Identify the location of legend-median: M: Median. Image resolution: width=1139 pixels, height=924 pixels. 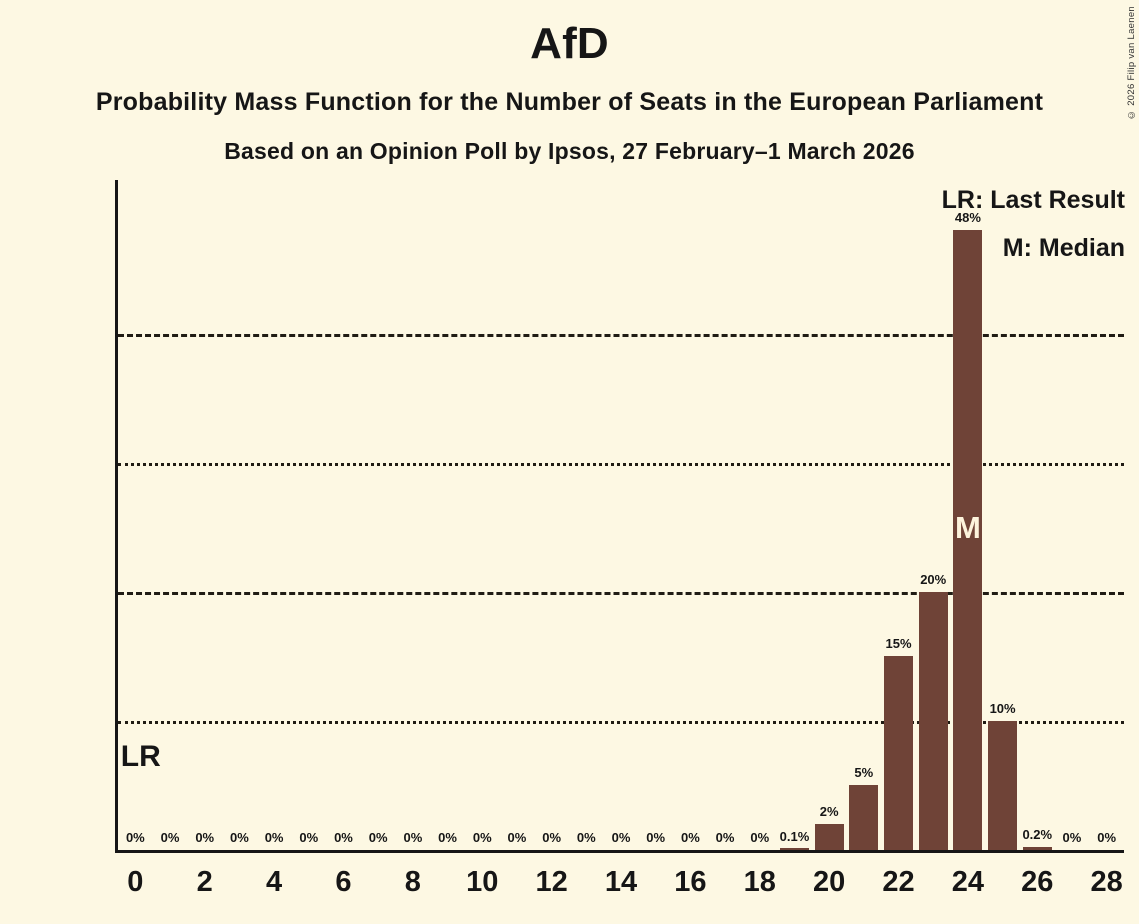
(1063, 248).